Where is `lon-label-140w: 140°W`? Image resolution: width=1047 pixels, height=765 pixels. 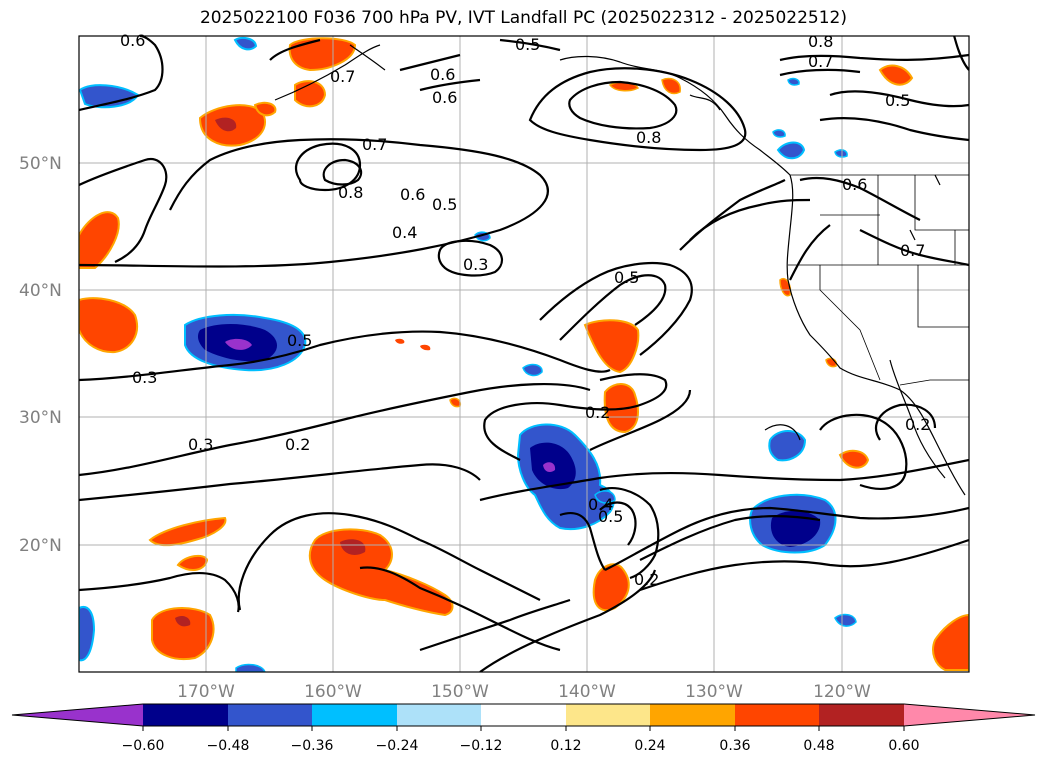 lon-label-140w: 140°W is located at coordinates (587, 692).